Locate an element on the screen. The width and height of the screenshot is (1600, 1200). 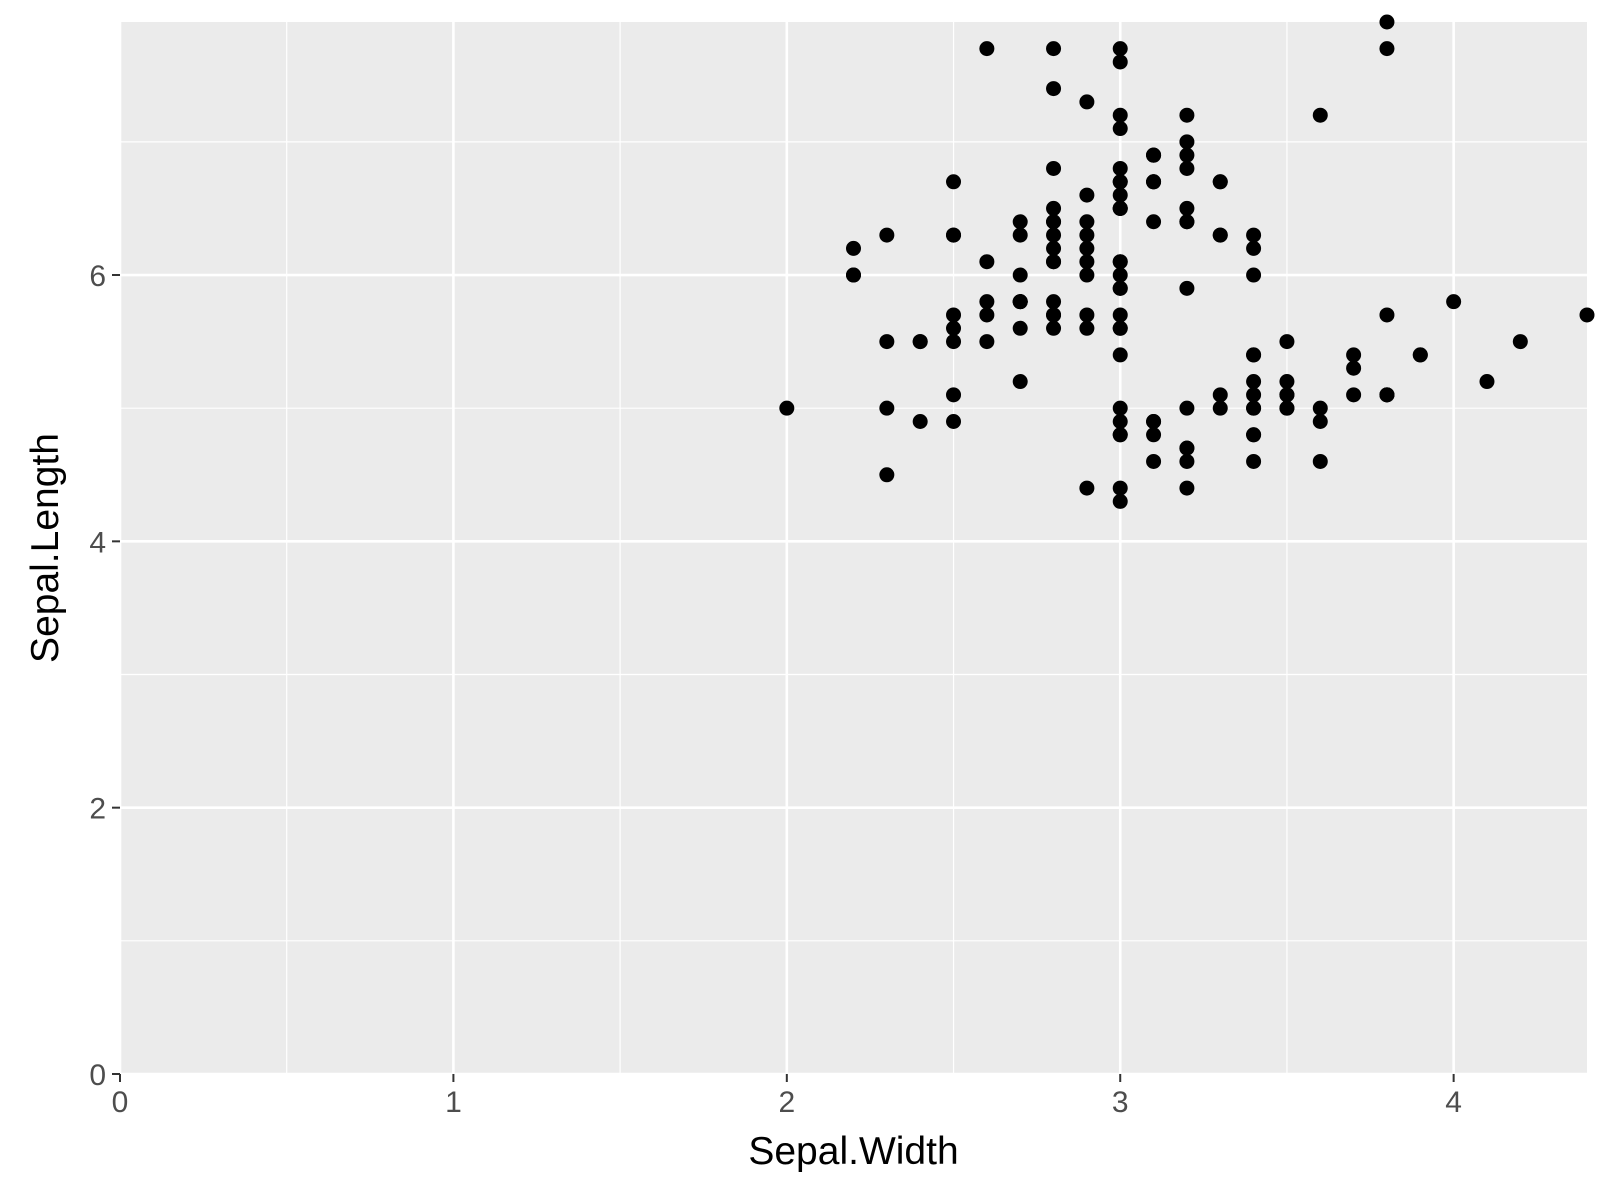
x-axis: 0 1 2 3 4 is located at coordinates (787, 1096).